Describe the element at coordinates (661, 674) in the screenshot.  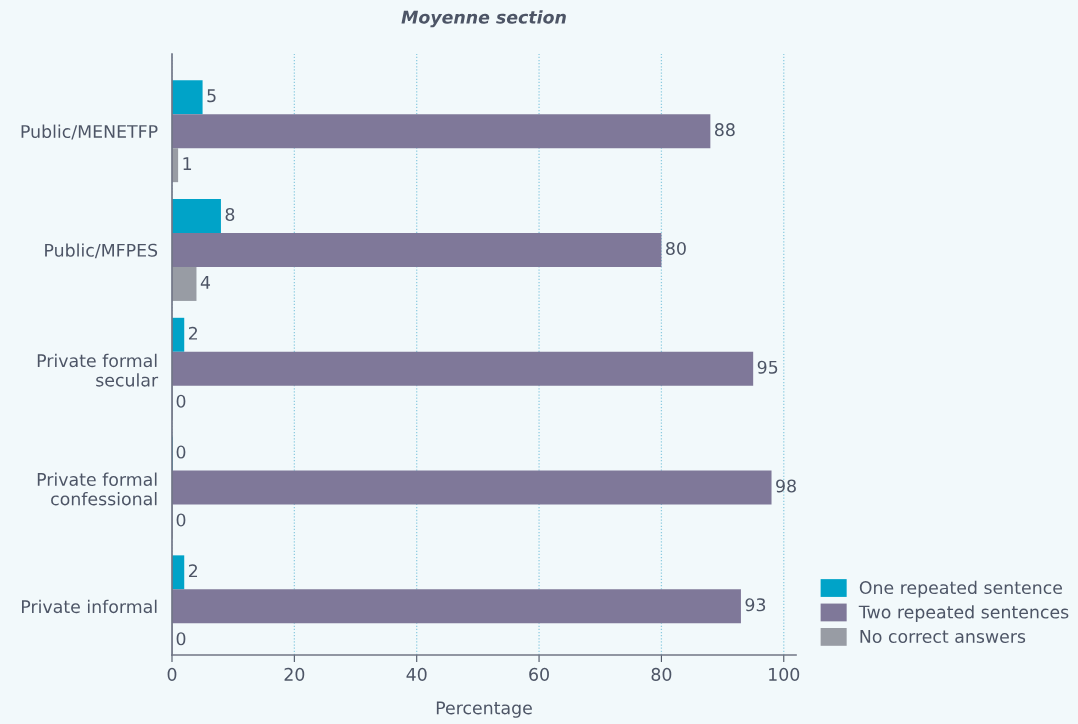
I see `x-tick-label: 80` at that location.